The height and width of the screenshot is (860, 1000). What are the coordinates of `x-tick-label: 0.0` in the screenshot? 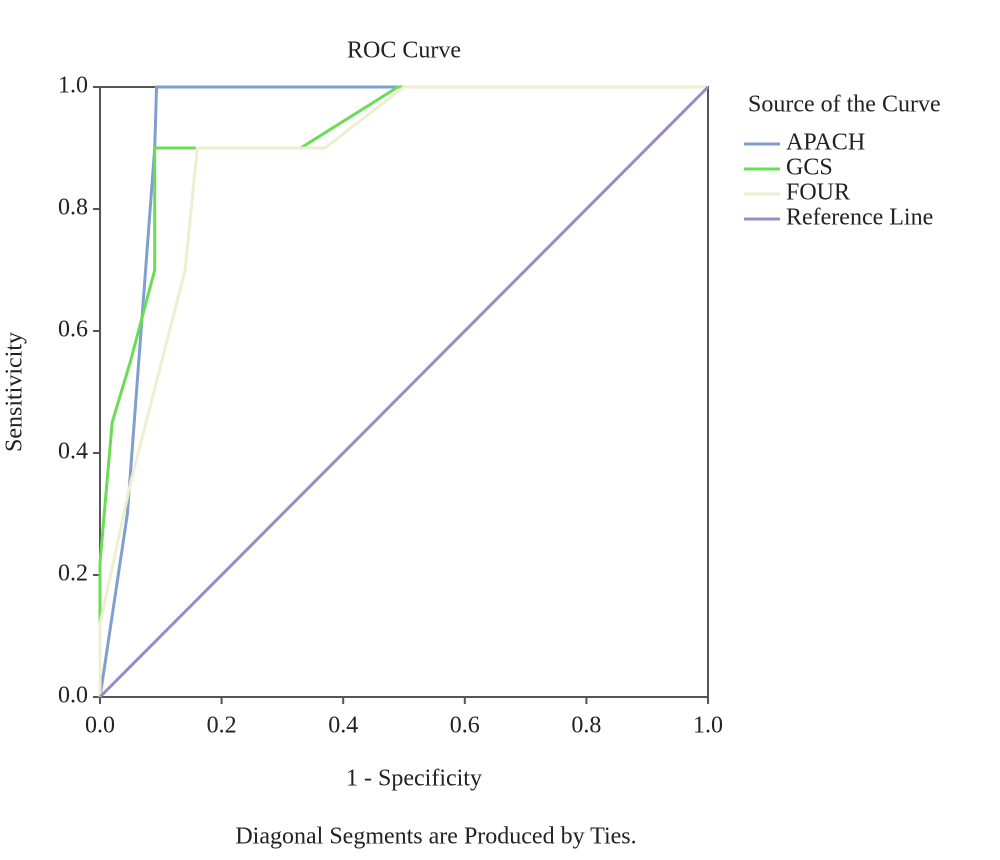 It's located at (100, 726).